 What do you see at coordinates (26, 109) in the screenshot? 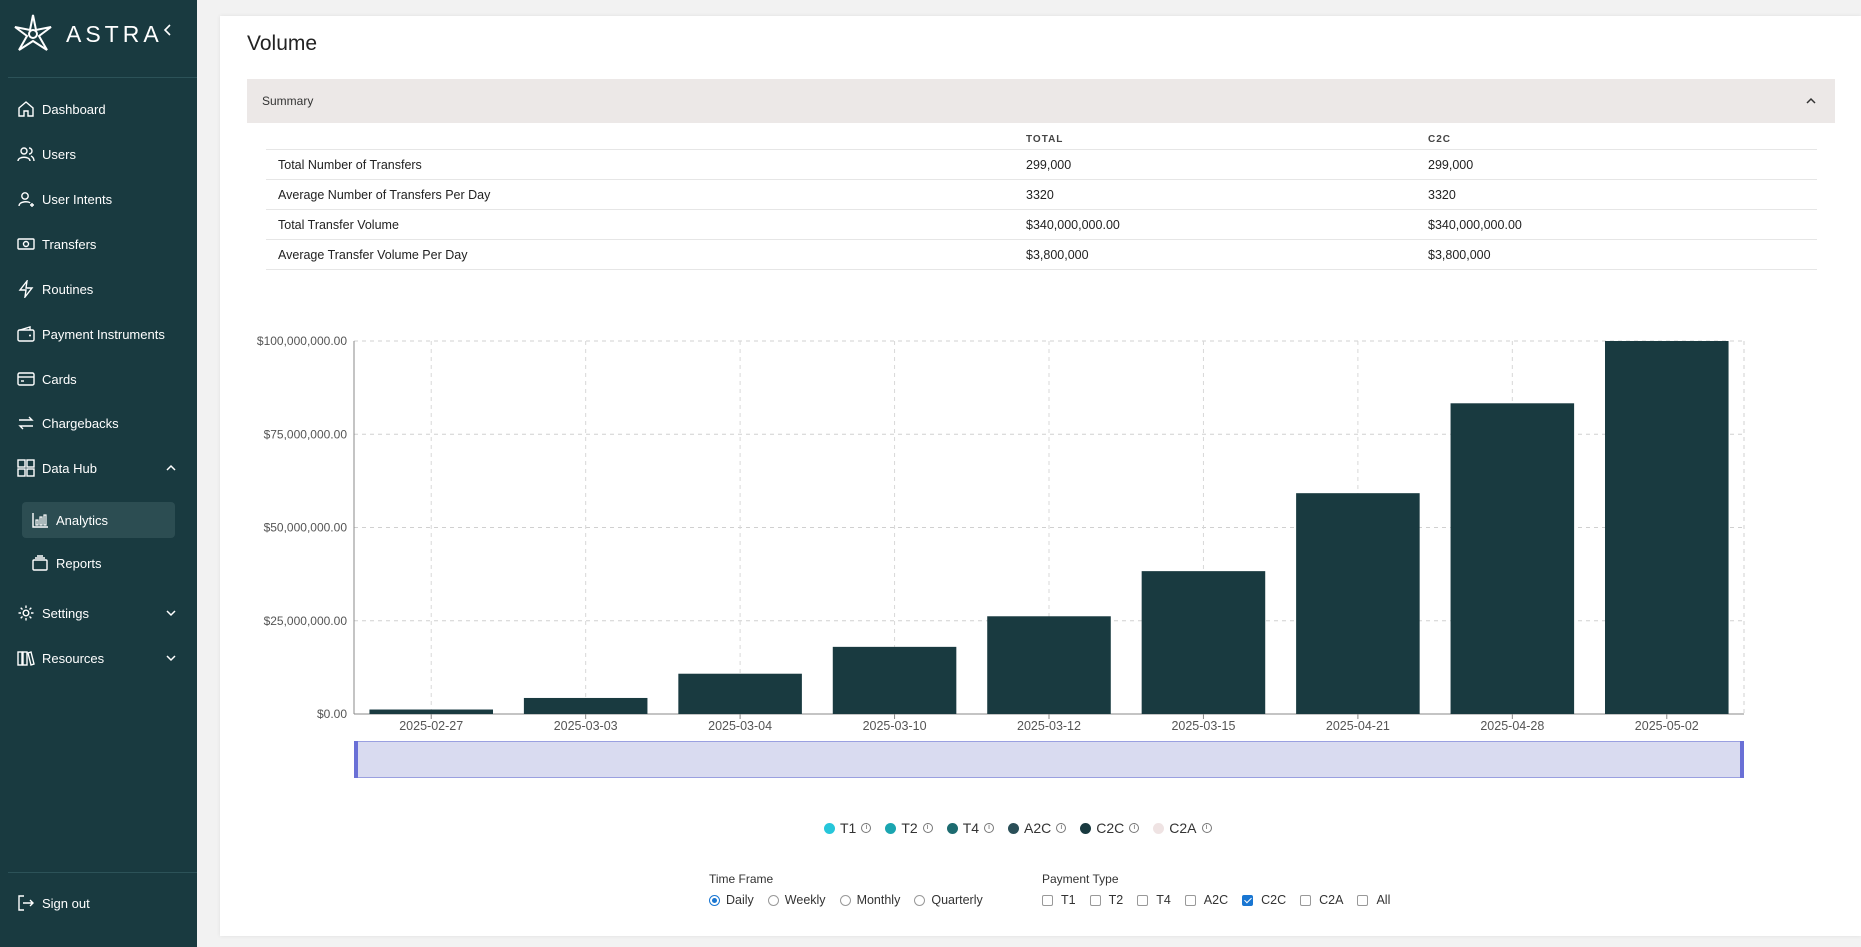
I see `home-icon` at bounding box center [26, 109].